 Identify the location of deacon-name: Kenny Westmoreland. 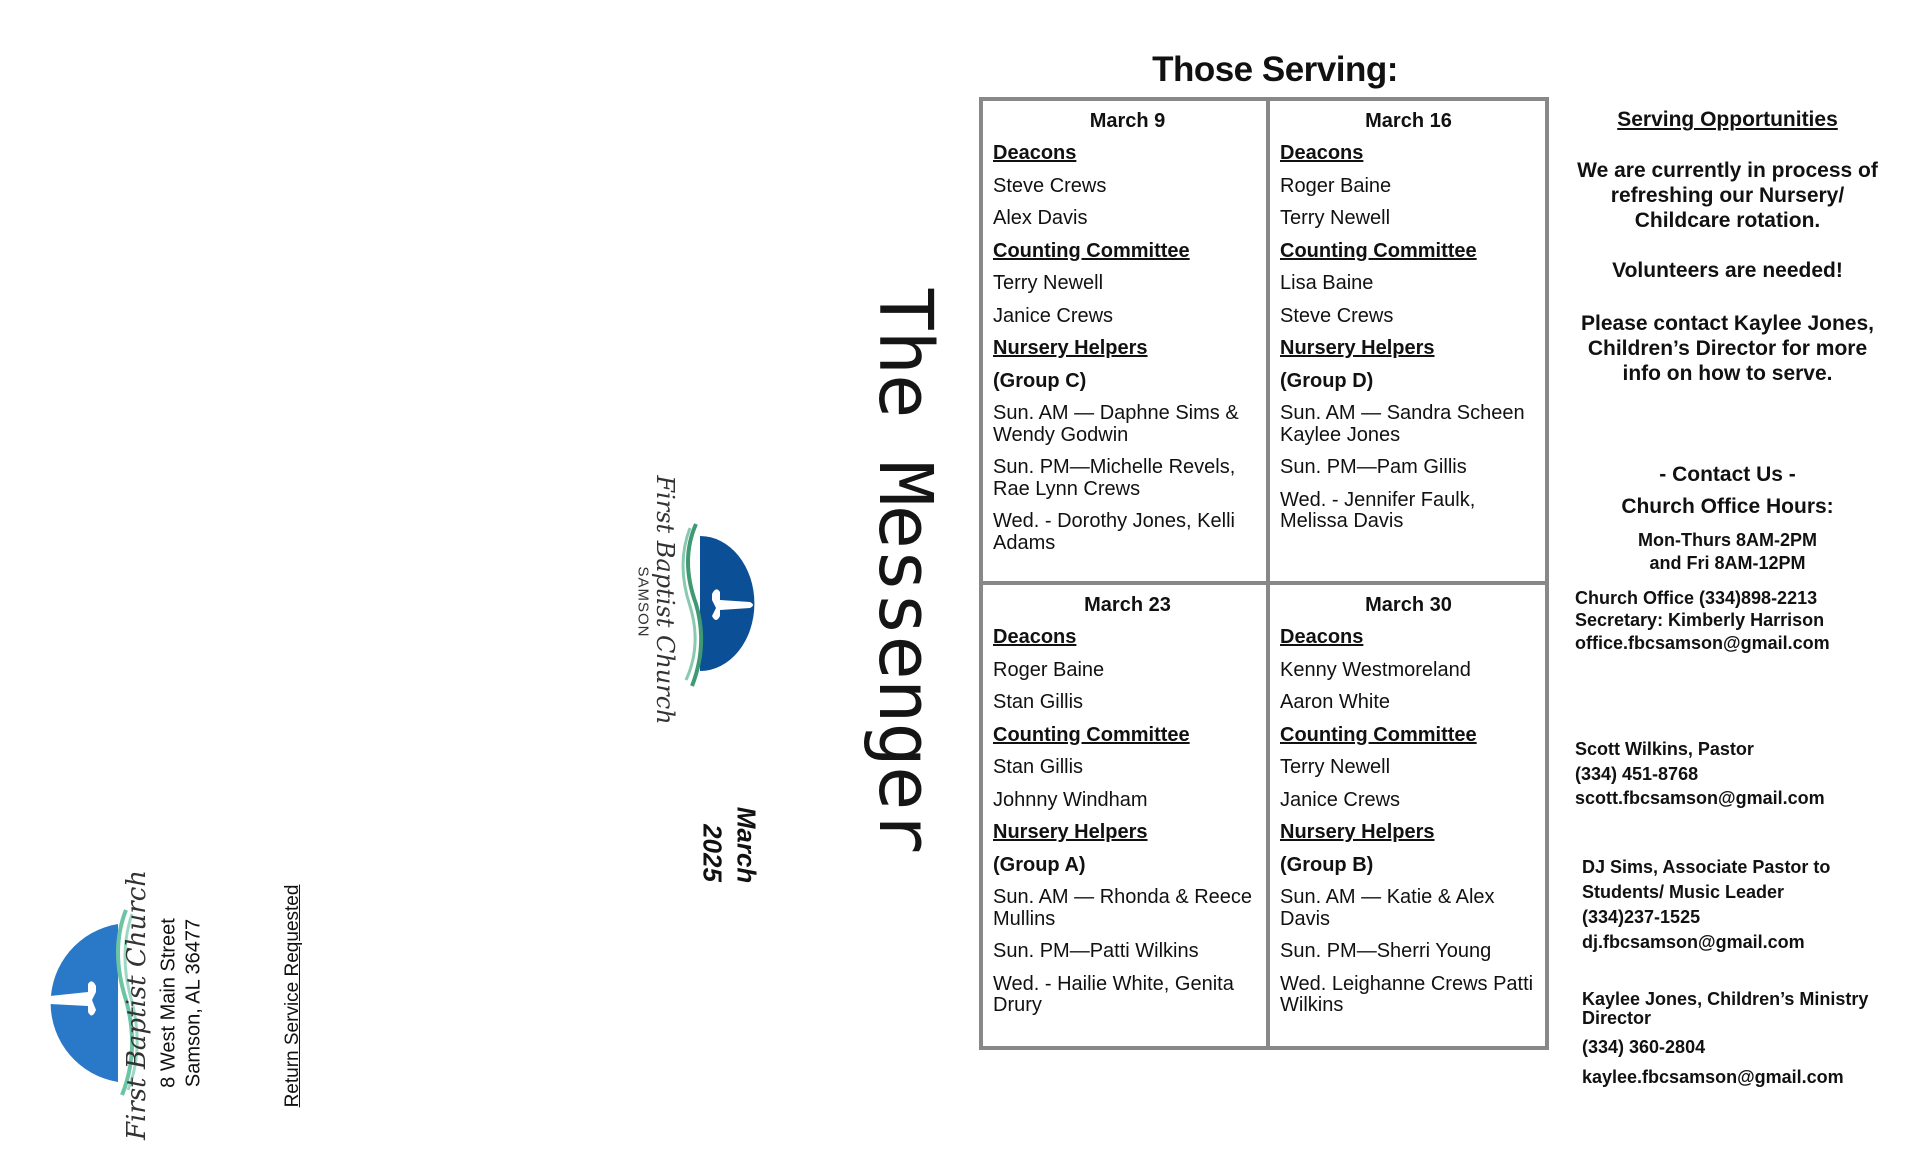
(1375, 669).